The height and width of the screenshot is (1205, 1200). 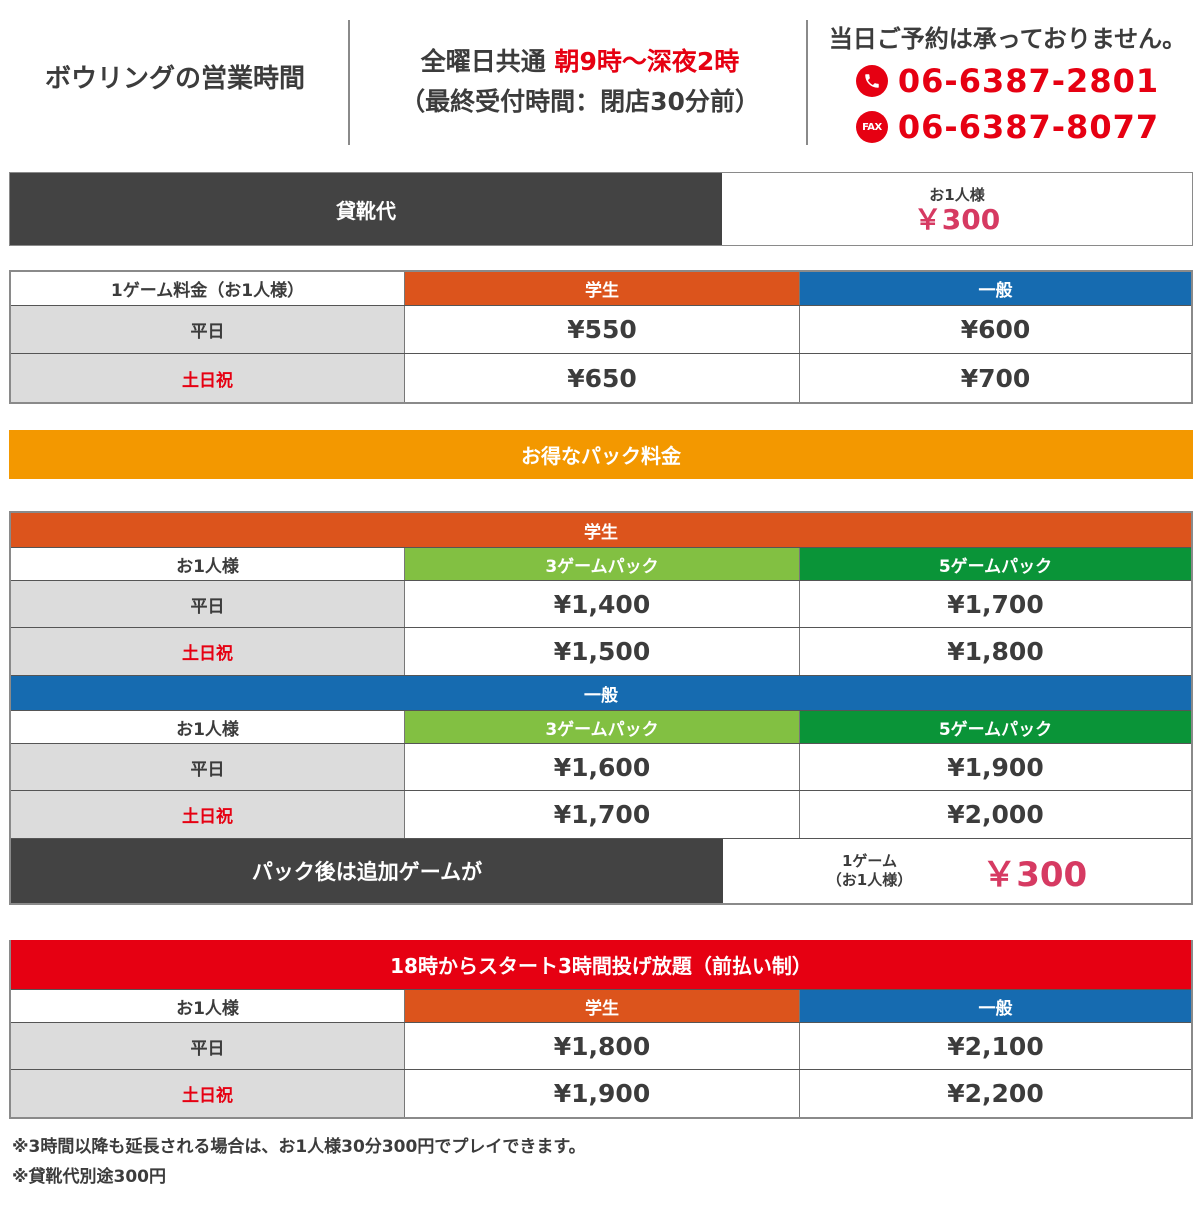 I want to click on price-cell: ¥1,600, so click(x=602, y=767).